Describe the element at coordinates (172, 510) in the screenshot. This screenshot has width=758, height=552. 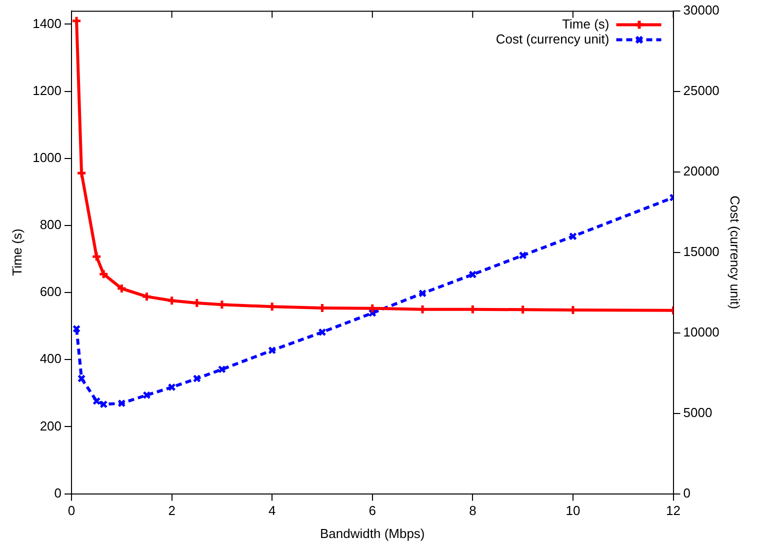
I see `x-tick-label: 2` at that location.